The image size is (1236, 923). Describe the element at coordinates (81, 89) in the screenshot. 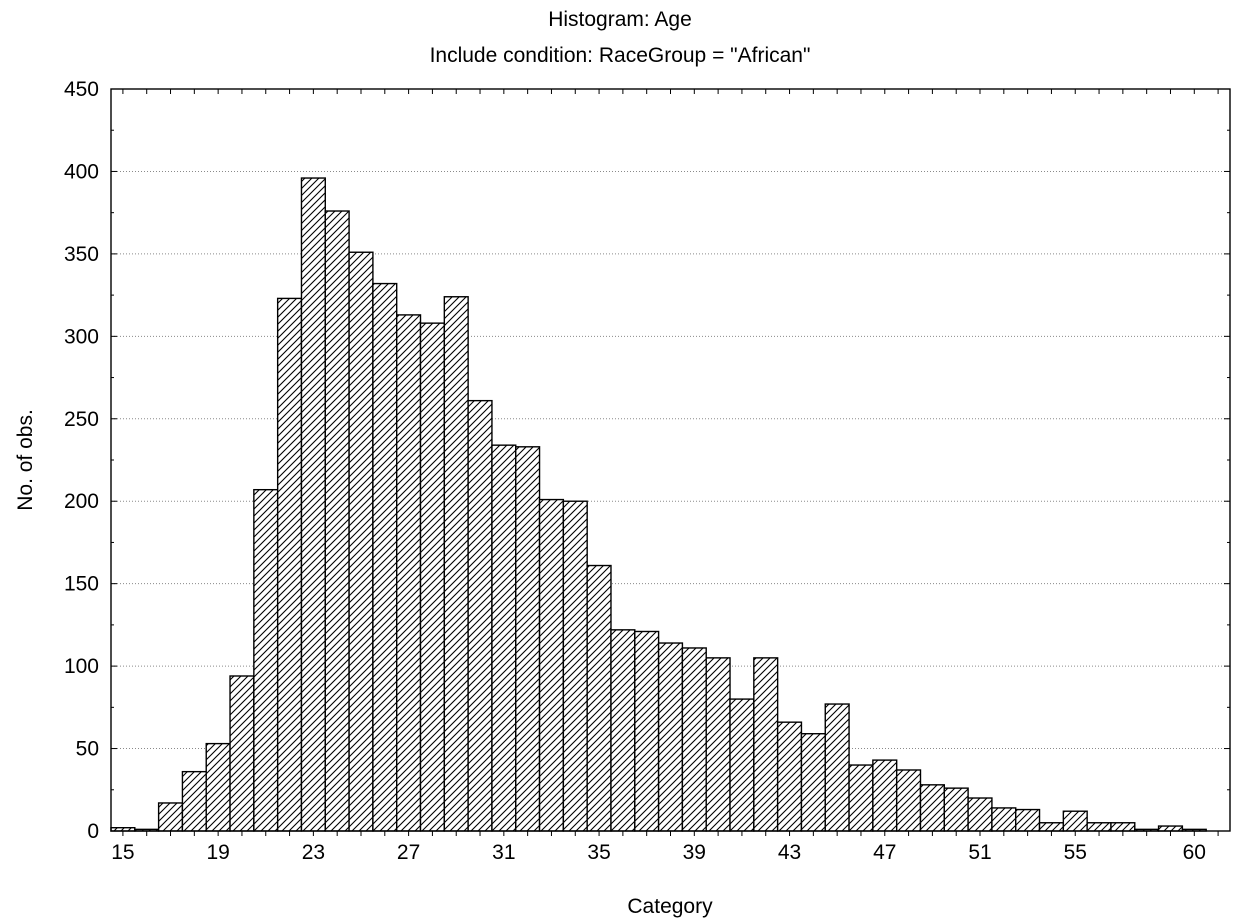

I see `y-tick-label: 450` at that location.